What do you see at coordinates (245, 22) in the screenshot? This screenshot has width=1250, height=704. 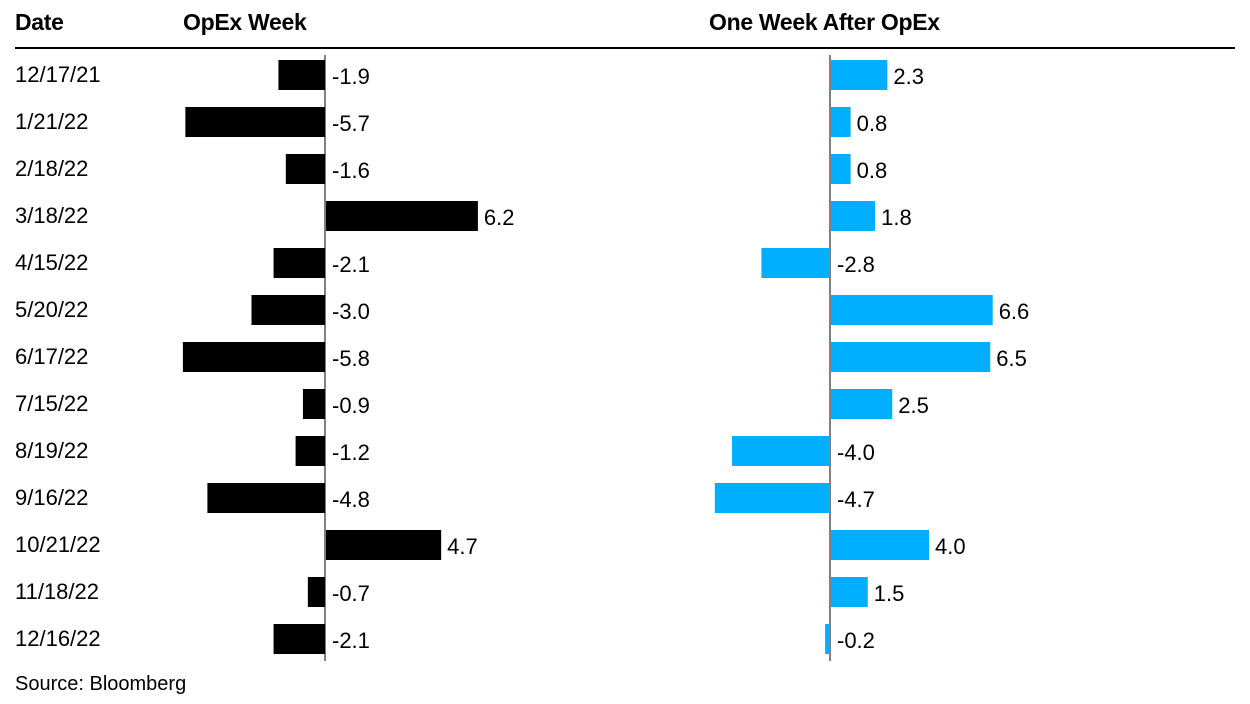 I see `opex-week-column-header: OpEx Week` at bounding box center [245, 22].